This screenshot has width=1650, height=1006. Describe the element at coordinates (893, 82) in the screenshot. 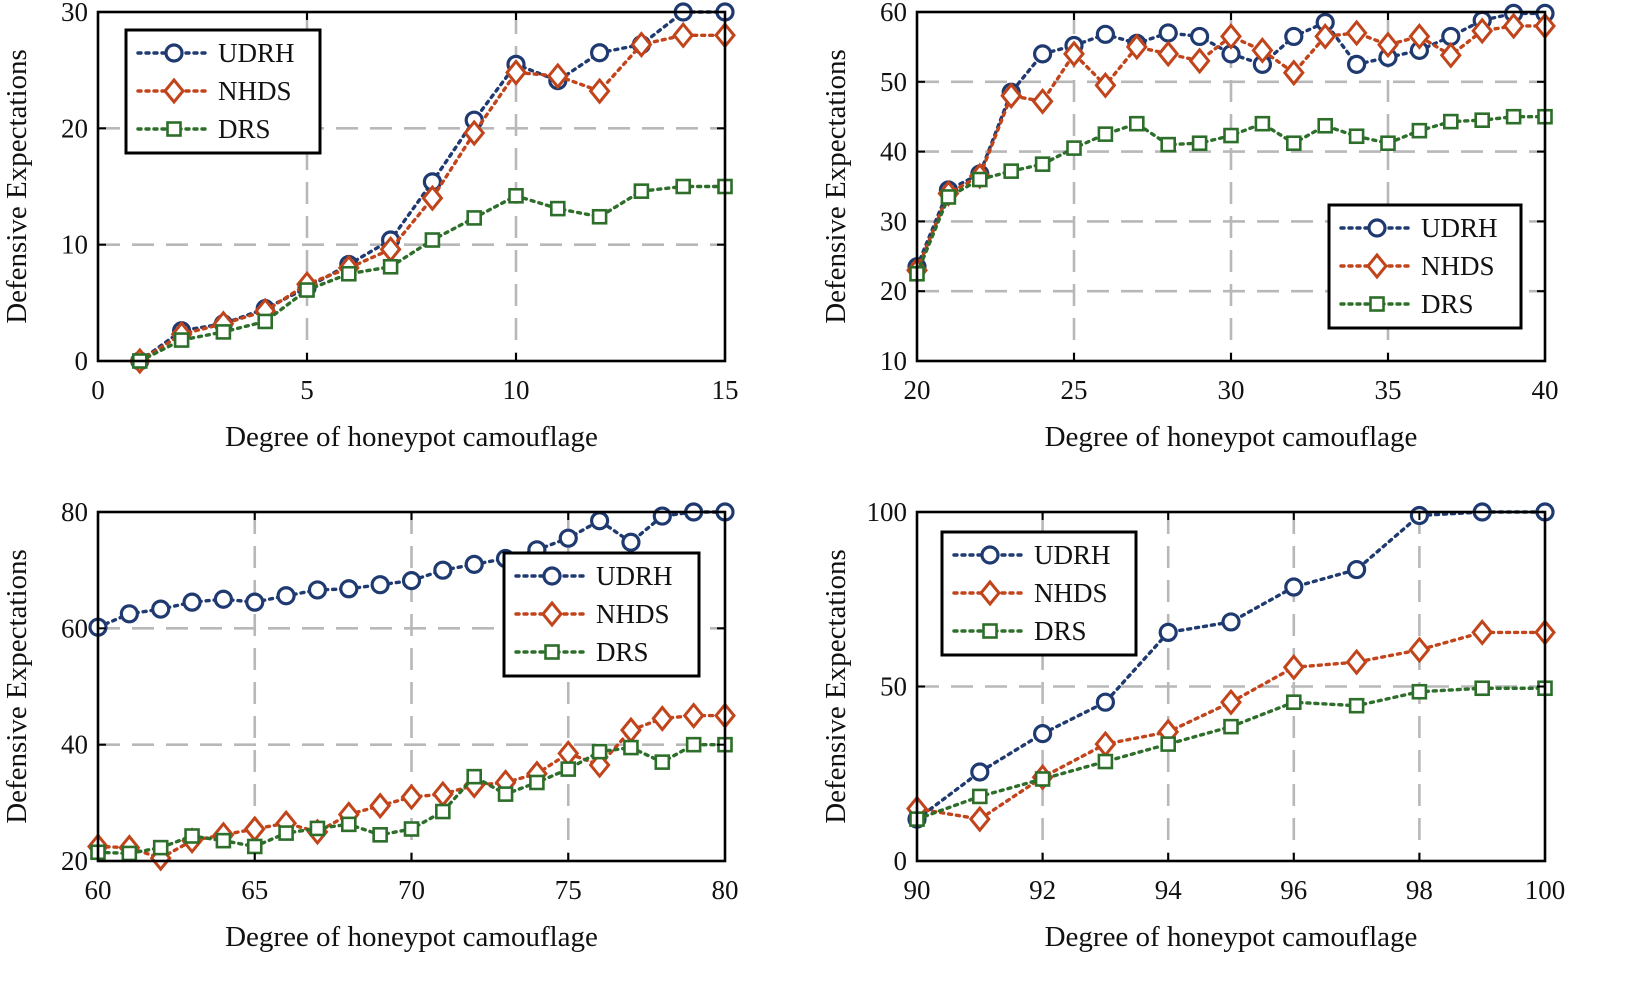

I see `y-tick-label: 50` at that location.